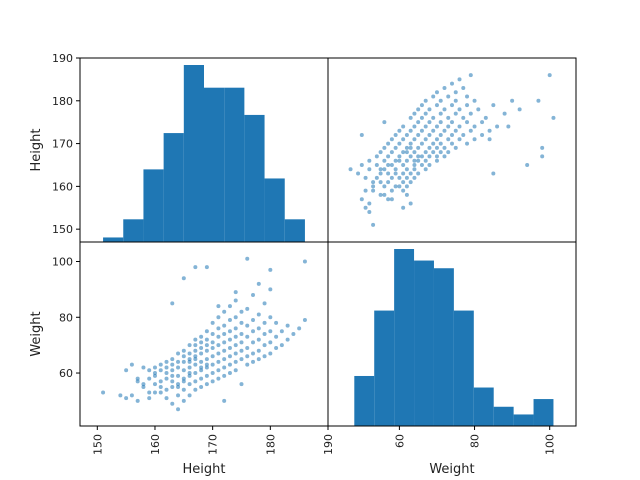 This screenshot has height=480, width=640. I want to click on ytick-label-height: 190, so click(62, 58).